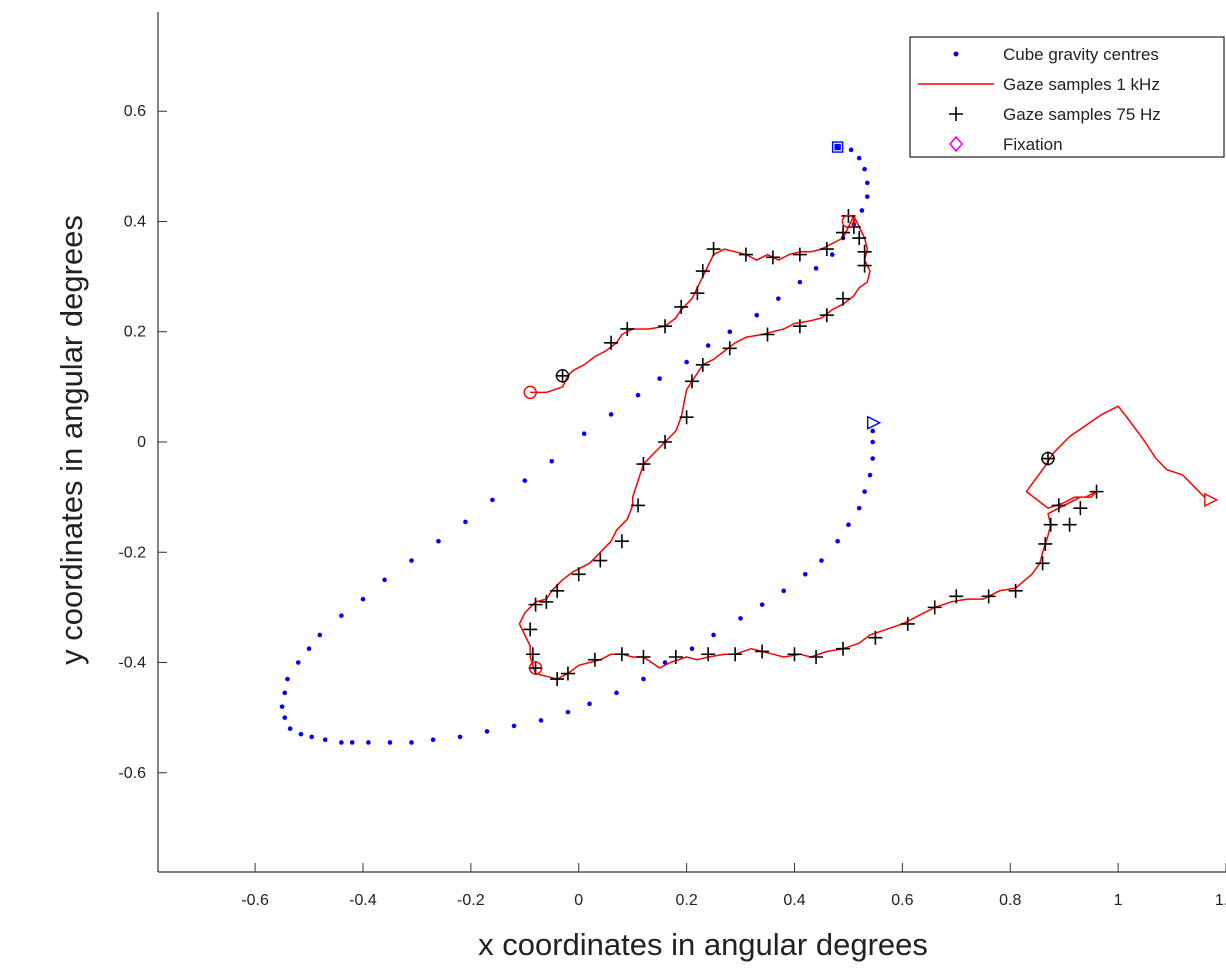 The image size is (1226, 970). Describe the element at coordinates (956, 54) in the screenshot. I see `legend-dot-icon` at that location.